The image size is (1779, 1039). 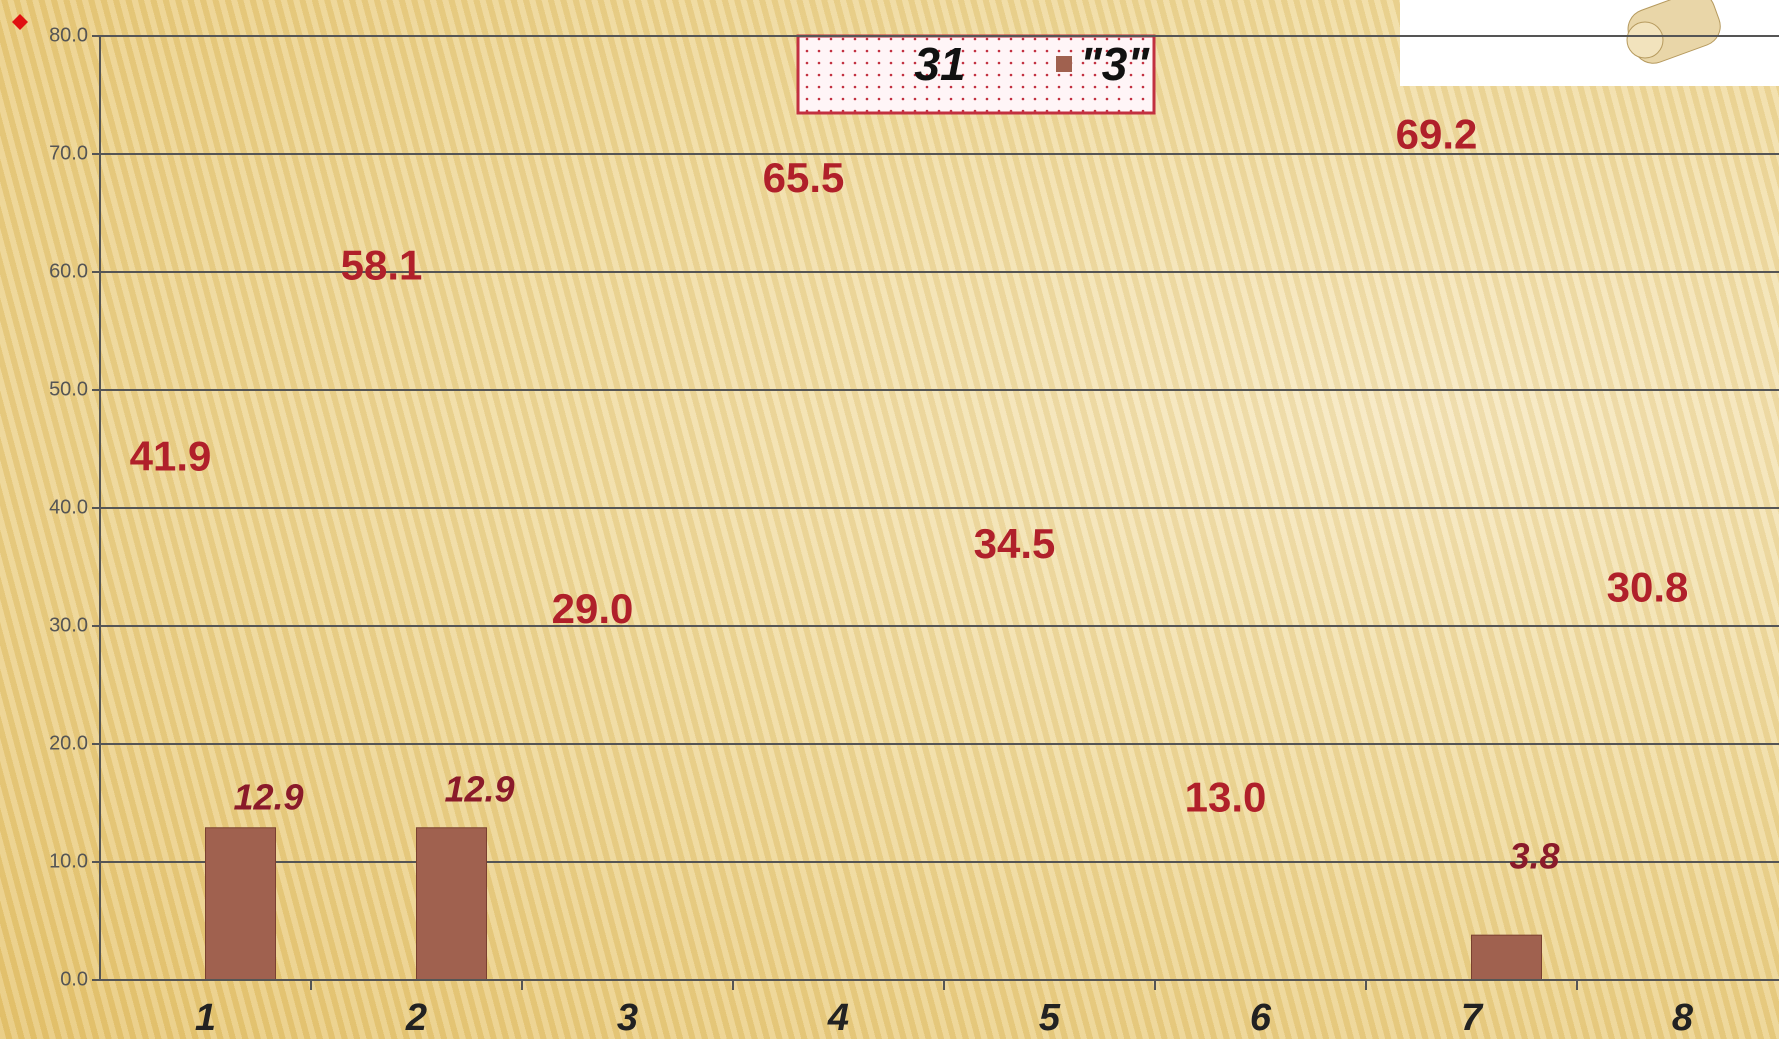 I want to click on corner-panel, so click(x=1589, y=43).